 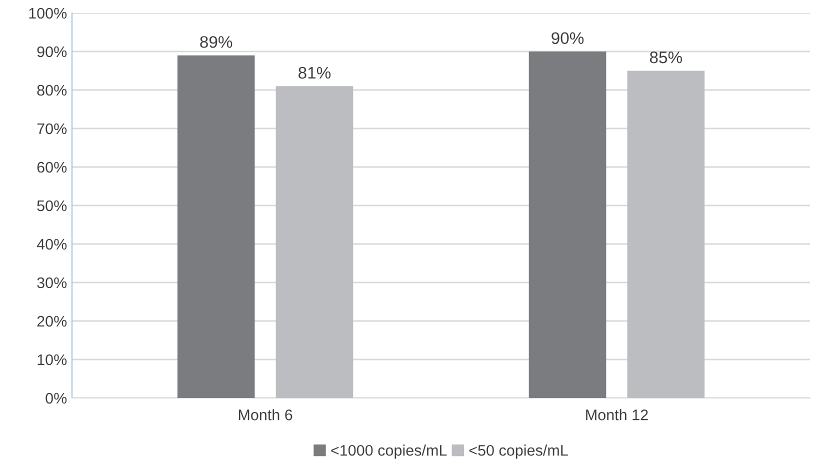 I want to click on data-label: 89%, so click(x=216, y=42).